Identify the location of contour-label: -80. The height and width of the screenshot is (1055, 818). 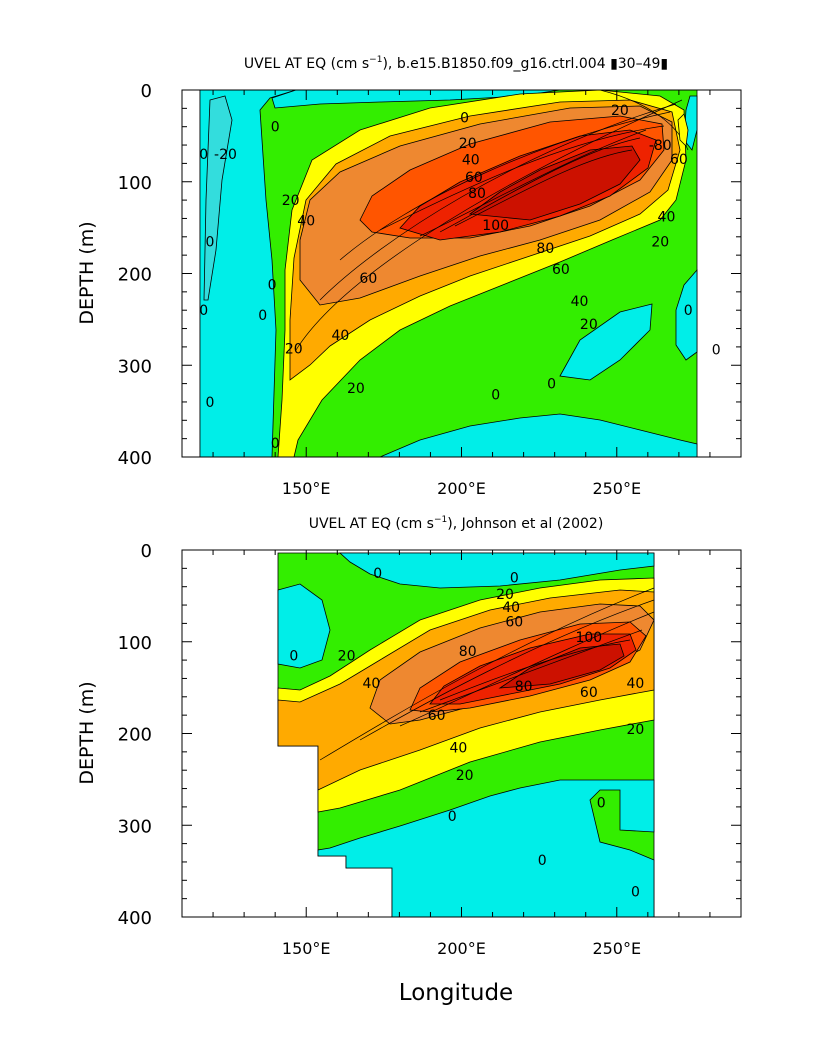
(660, 146).